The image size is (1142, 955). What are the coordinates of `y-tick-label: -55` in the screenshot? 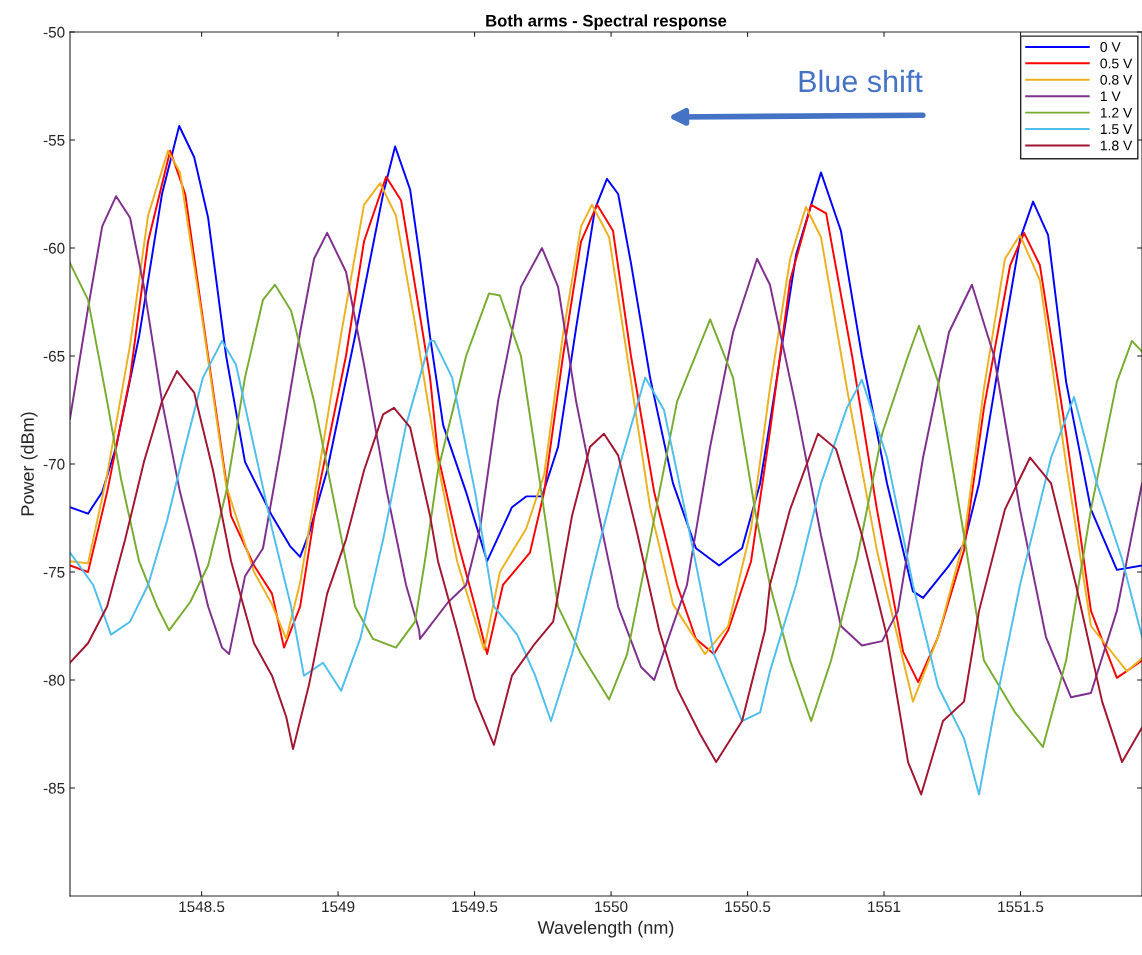 It's located at (54, 140).